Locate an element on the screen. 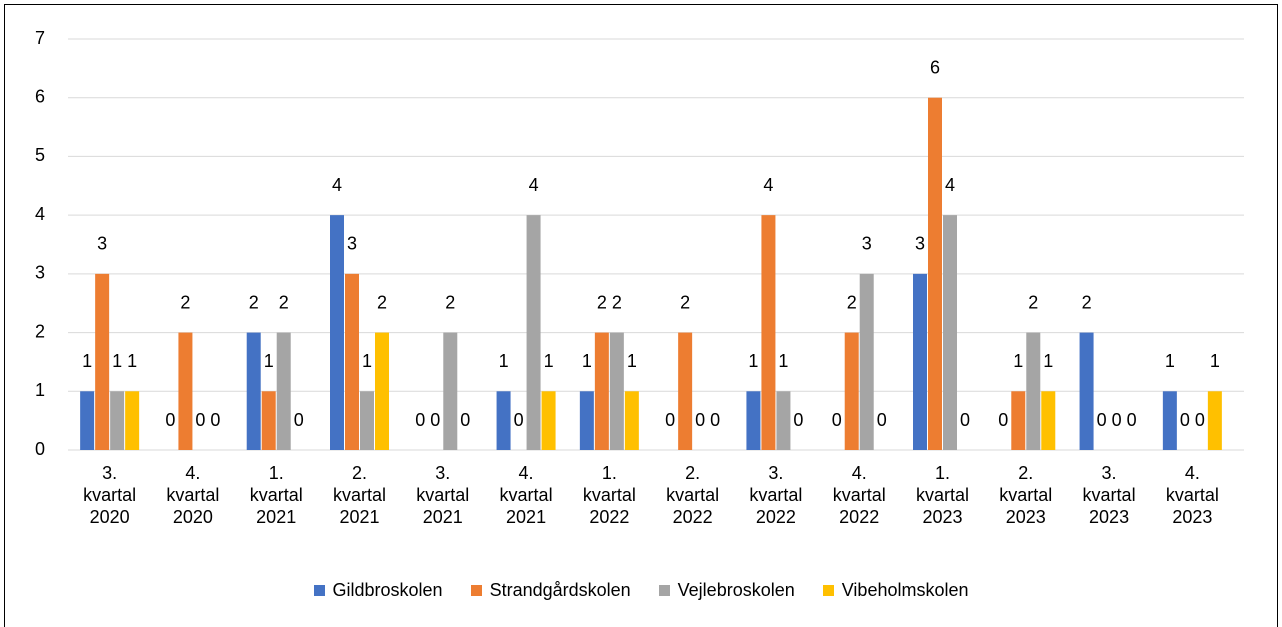 Image resolution: width=1282 pixels, height=627 pixels. x-tick-label: 3. kvartal 2022 is located at coordinates (776, 495).